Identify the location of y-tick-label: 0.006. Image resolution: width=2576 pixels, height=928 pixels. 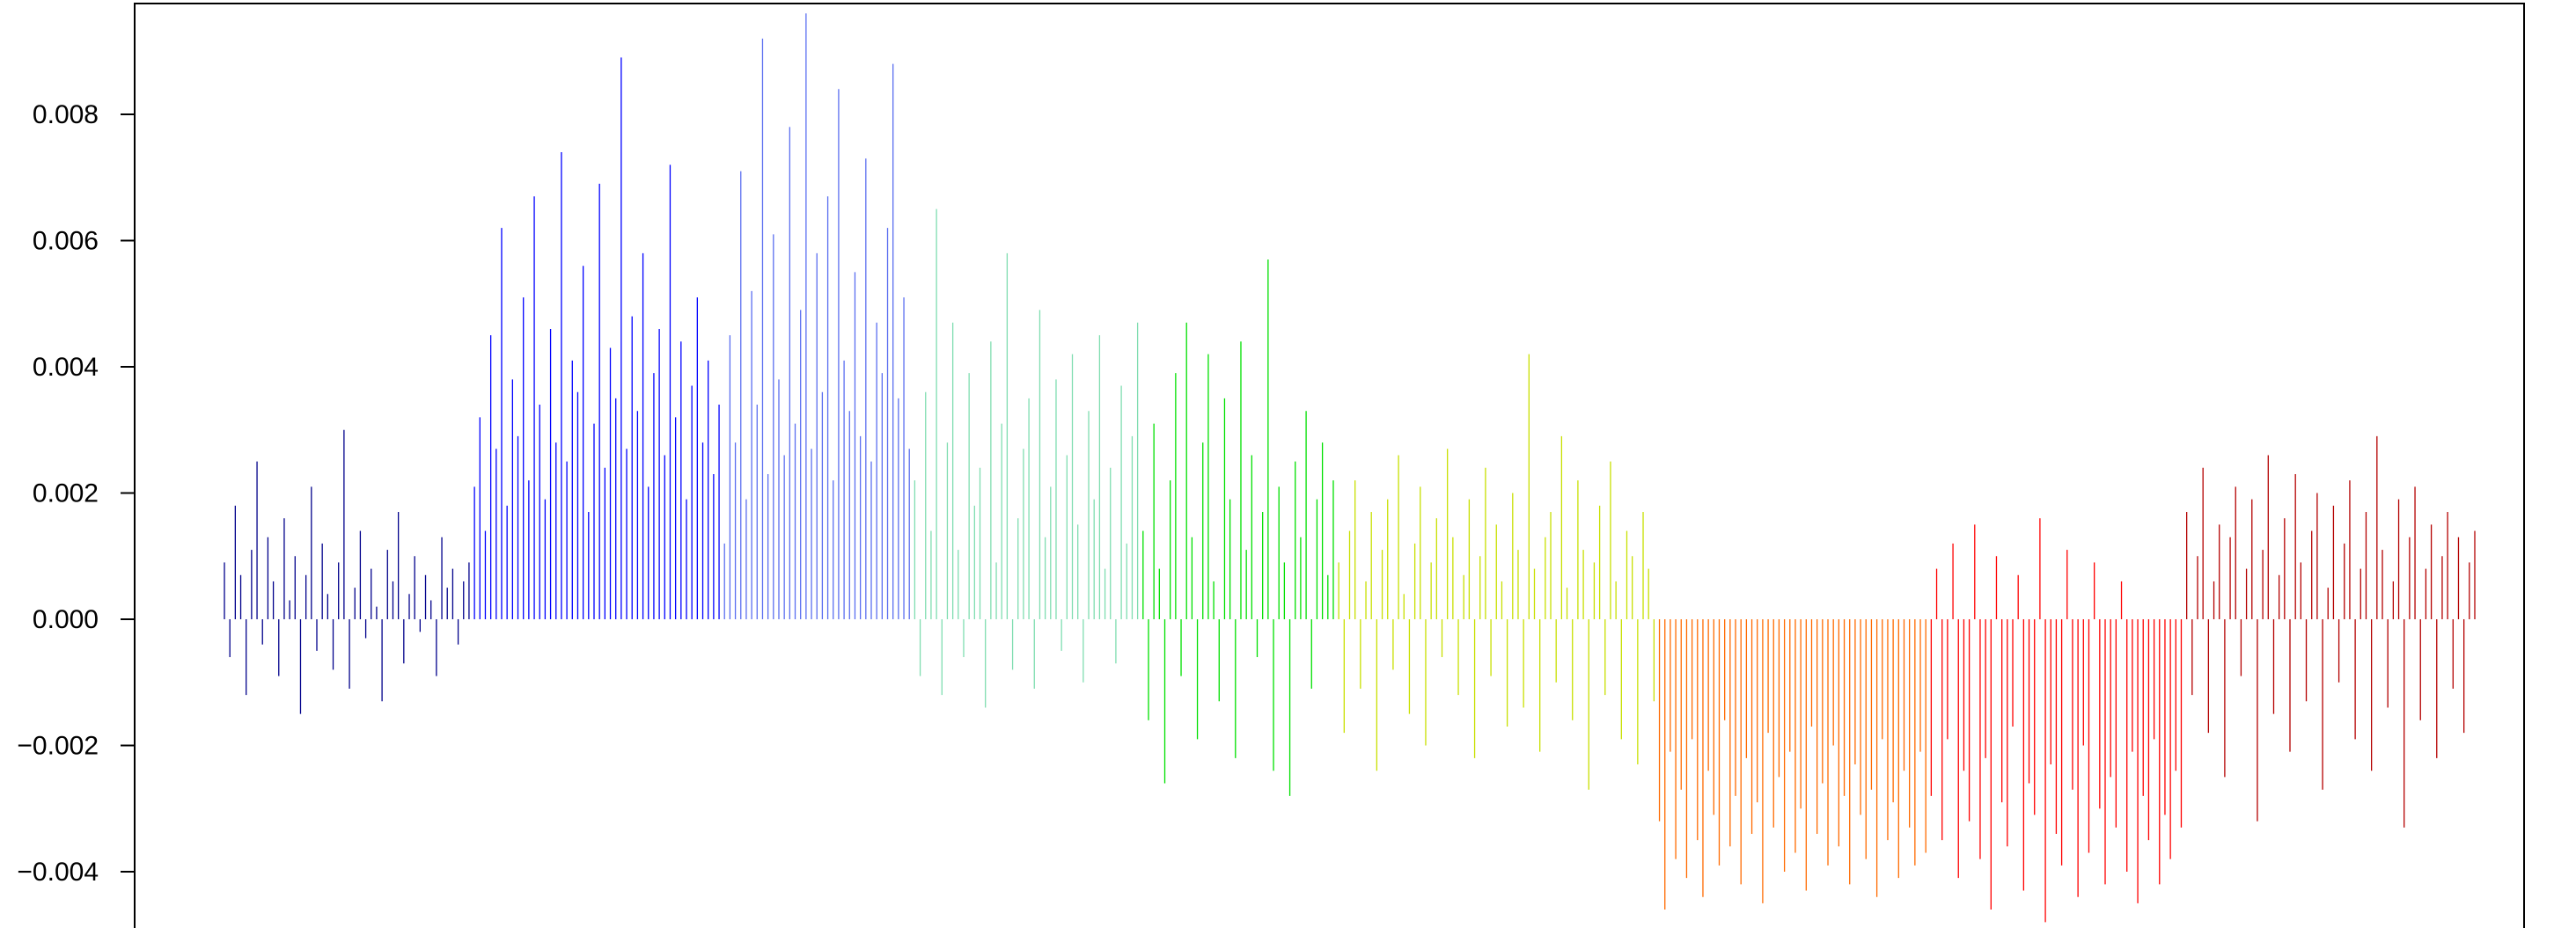
(66, 241).